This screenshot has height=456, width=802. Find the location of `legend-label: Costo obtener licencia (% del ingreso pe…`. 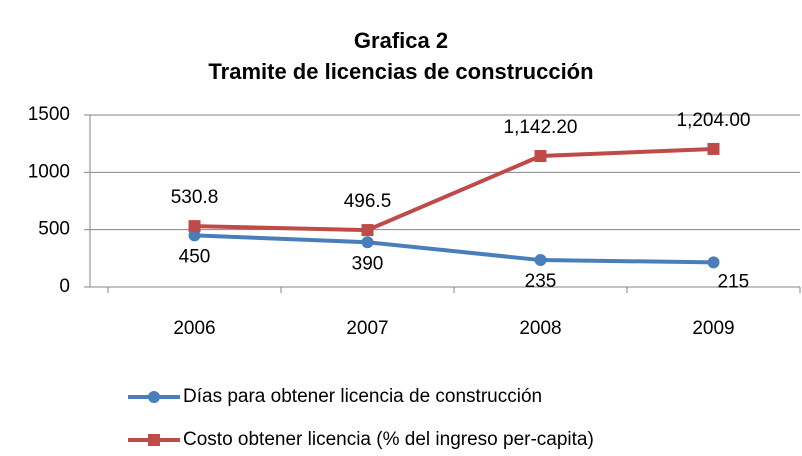

legend-label: Costo obtener licencia (% del ingreso pe… is located at coordinates (388, 439).